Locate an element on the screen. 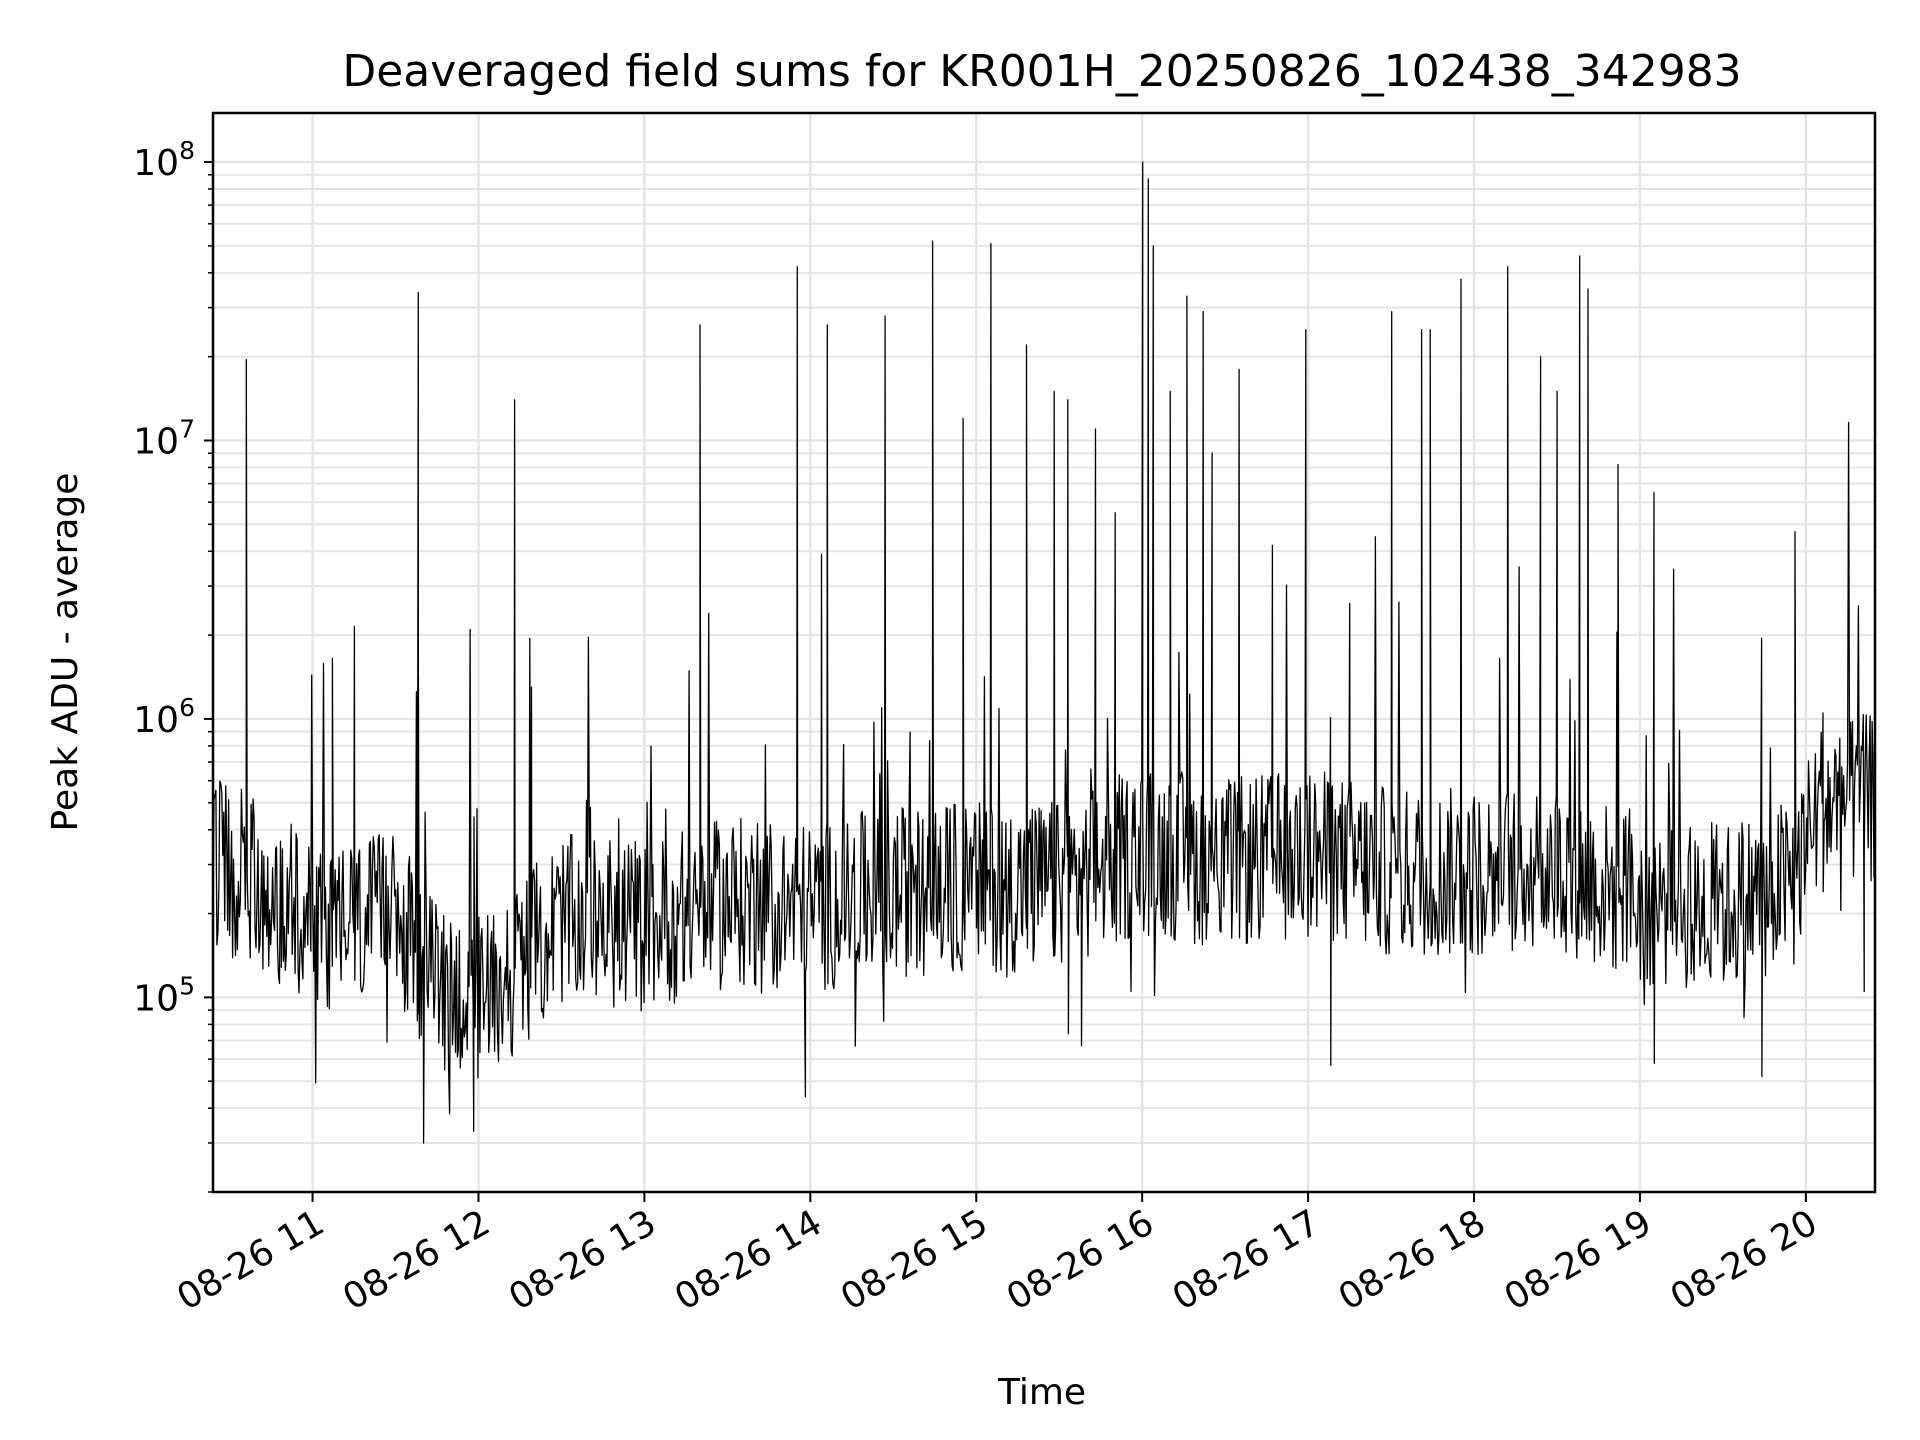  x-tick-label: 08-26 16 is located at coordinates (1080, 1260).